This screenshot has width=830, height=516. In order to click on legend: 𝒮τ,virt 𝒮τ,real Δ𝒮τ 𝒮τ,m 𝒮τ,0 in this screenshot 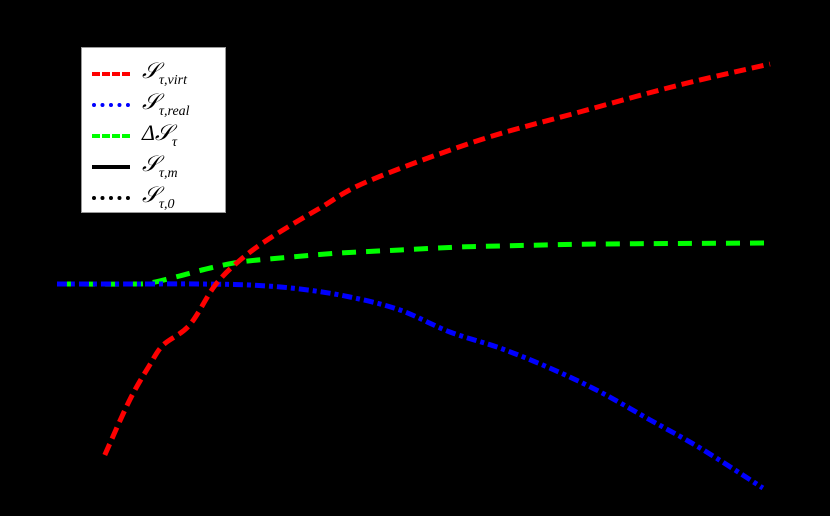, I will do `click(153, 130)`.